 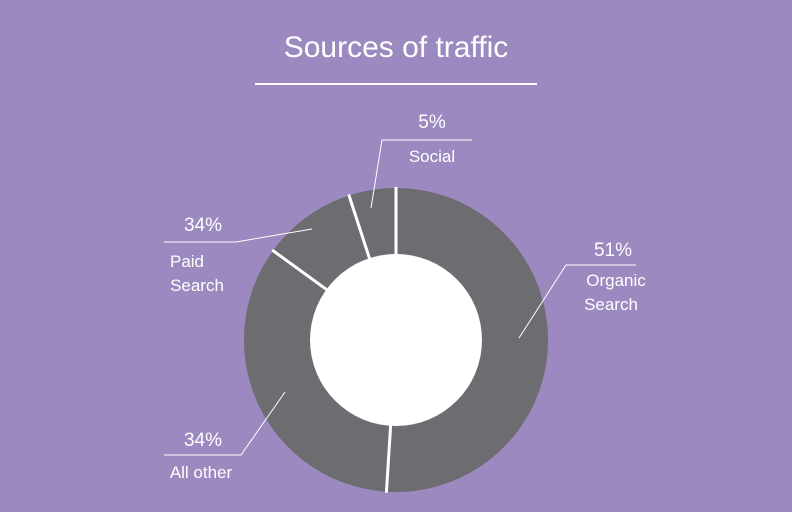 What do you see at coordinates (613, 250) in the screenshot?
I see `slice-value-label: 51%` at bounding box center [613, 250].